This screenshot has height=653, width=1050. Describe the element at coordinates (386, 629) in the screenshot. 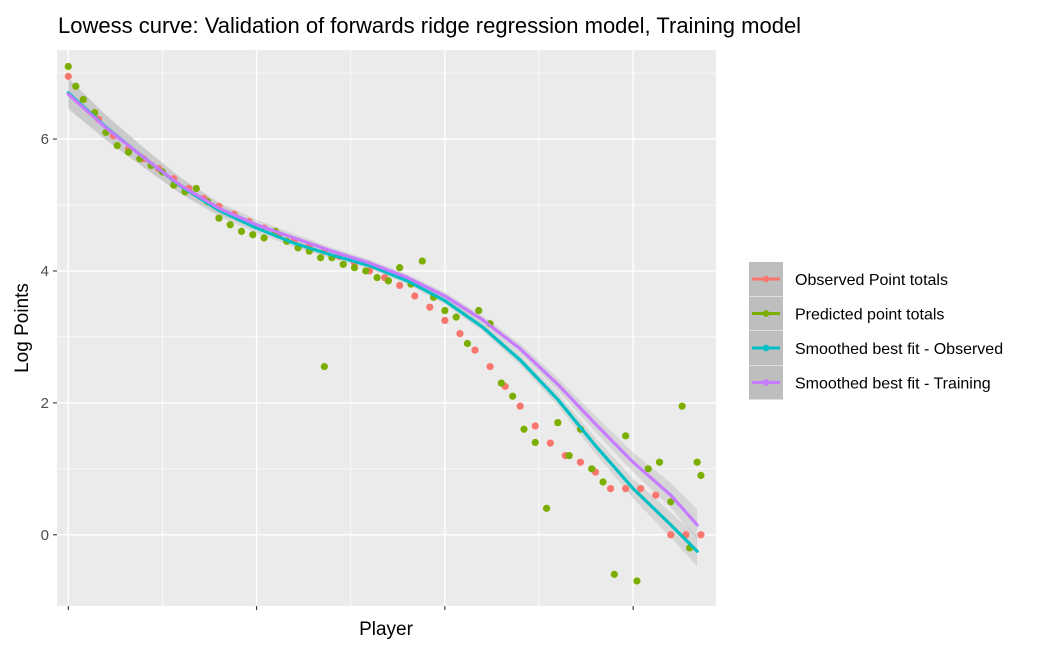

I see `x-axis-label: Player` at that location.